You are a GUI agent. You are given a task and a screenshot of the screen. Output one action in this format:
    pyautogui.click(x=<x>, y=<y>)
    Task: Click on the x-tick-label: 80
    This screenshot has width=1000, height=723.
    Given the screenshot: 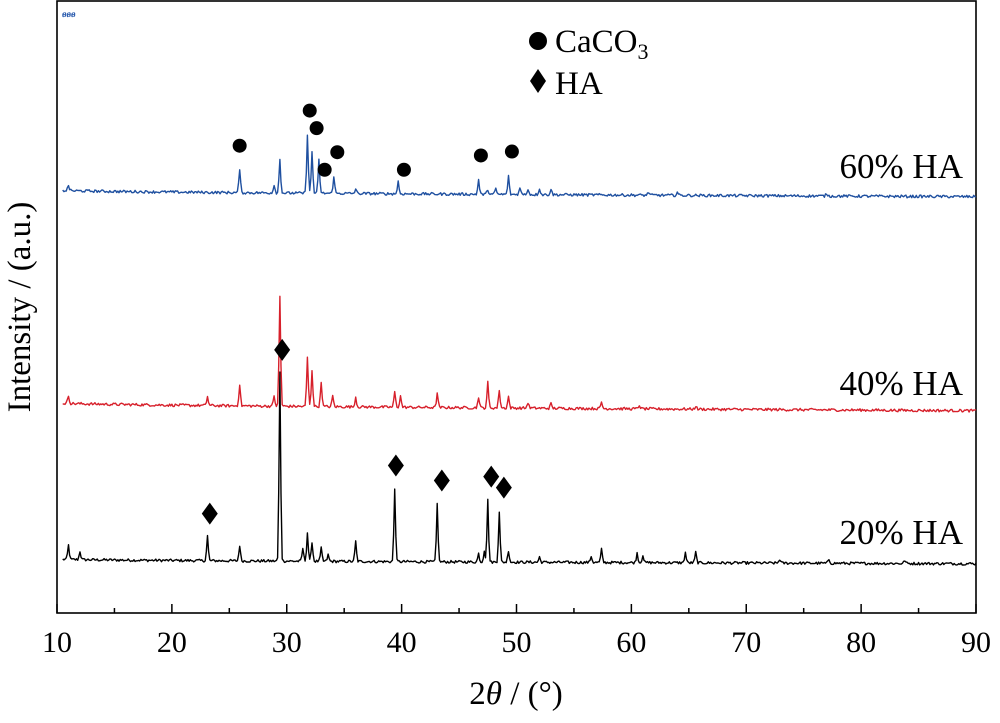 What is the action you would take?
    pyautogui.click(x=861, y=642)
    